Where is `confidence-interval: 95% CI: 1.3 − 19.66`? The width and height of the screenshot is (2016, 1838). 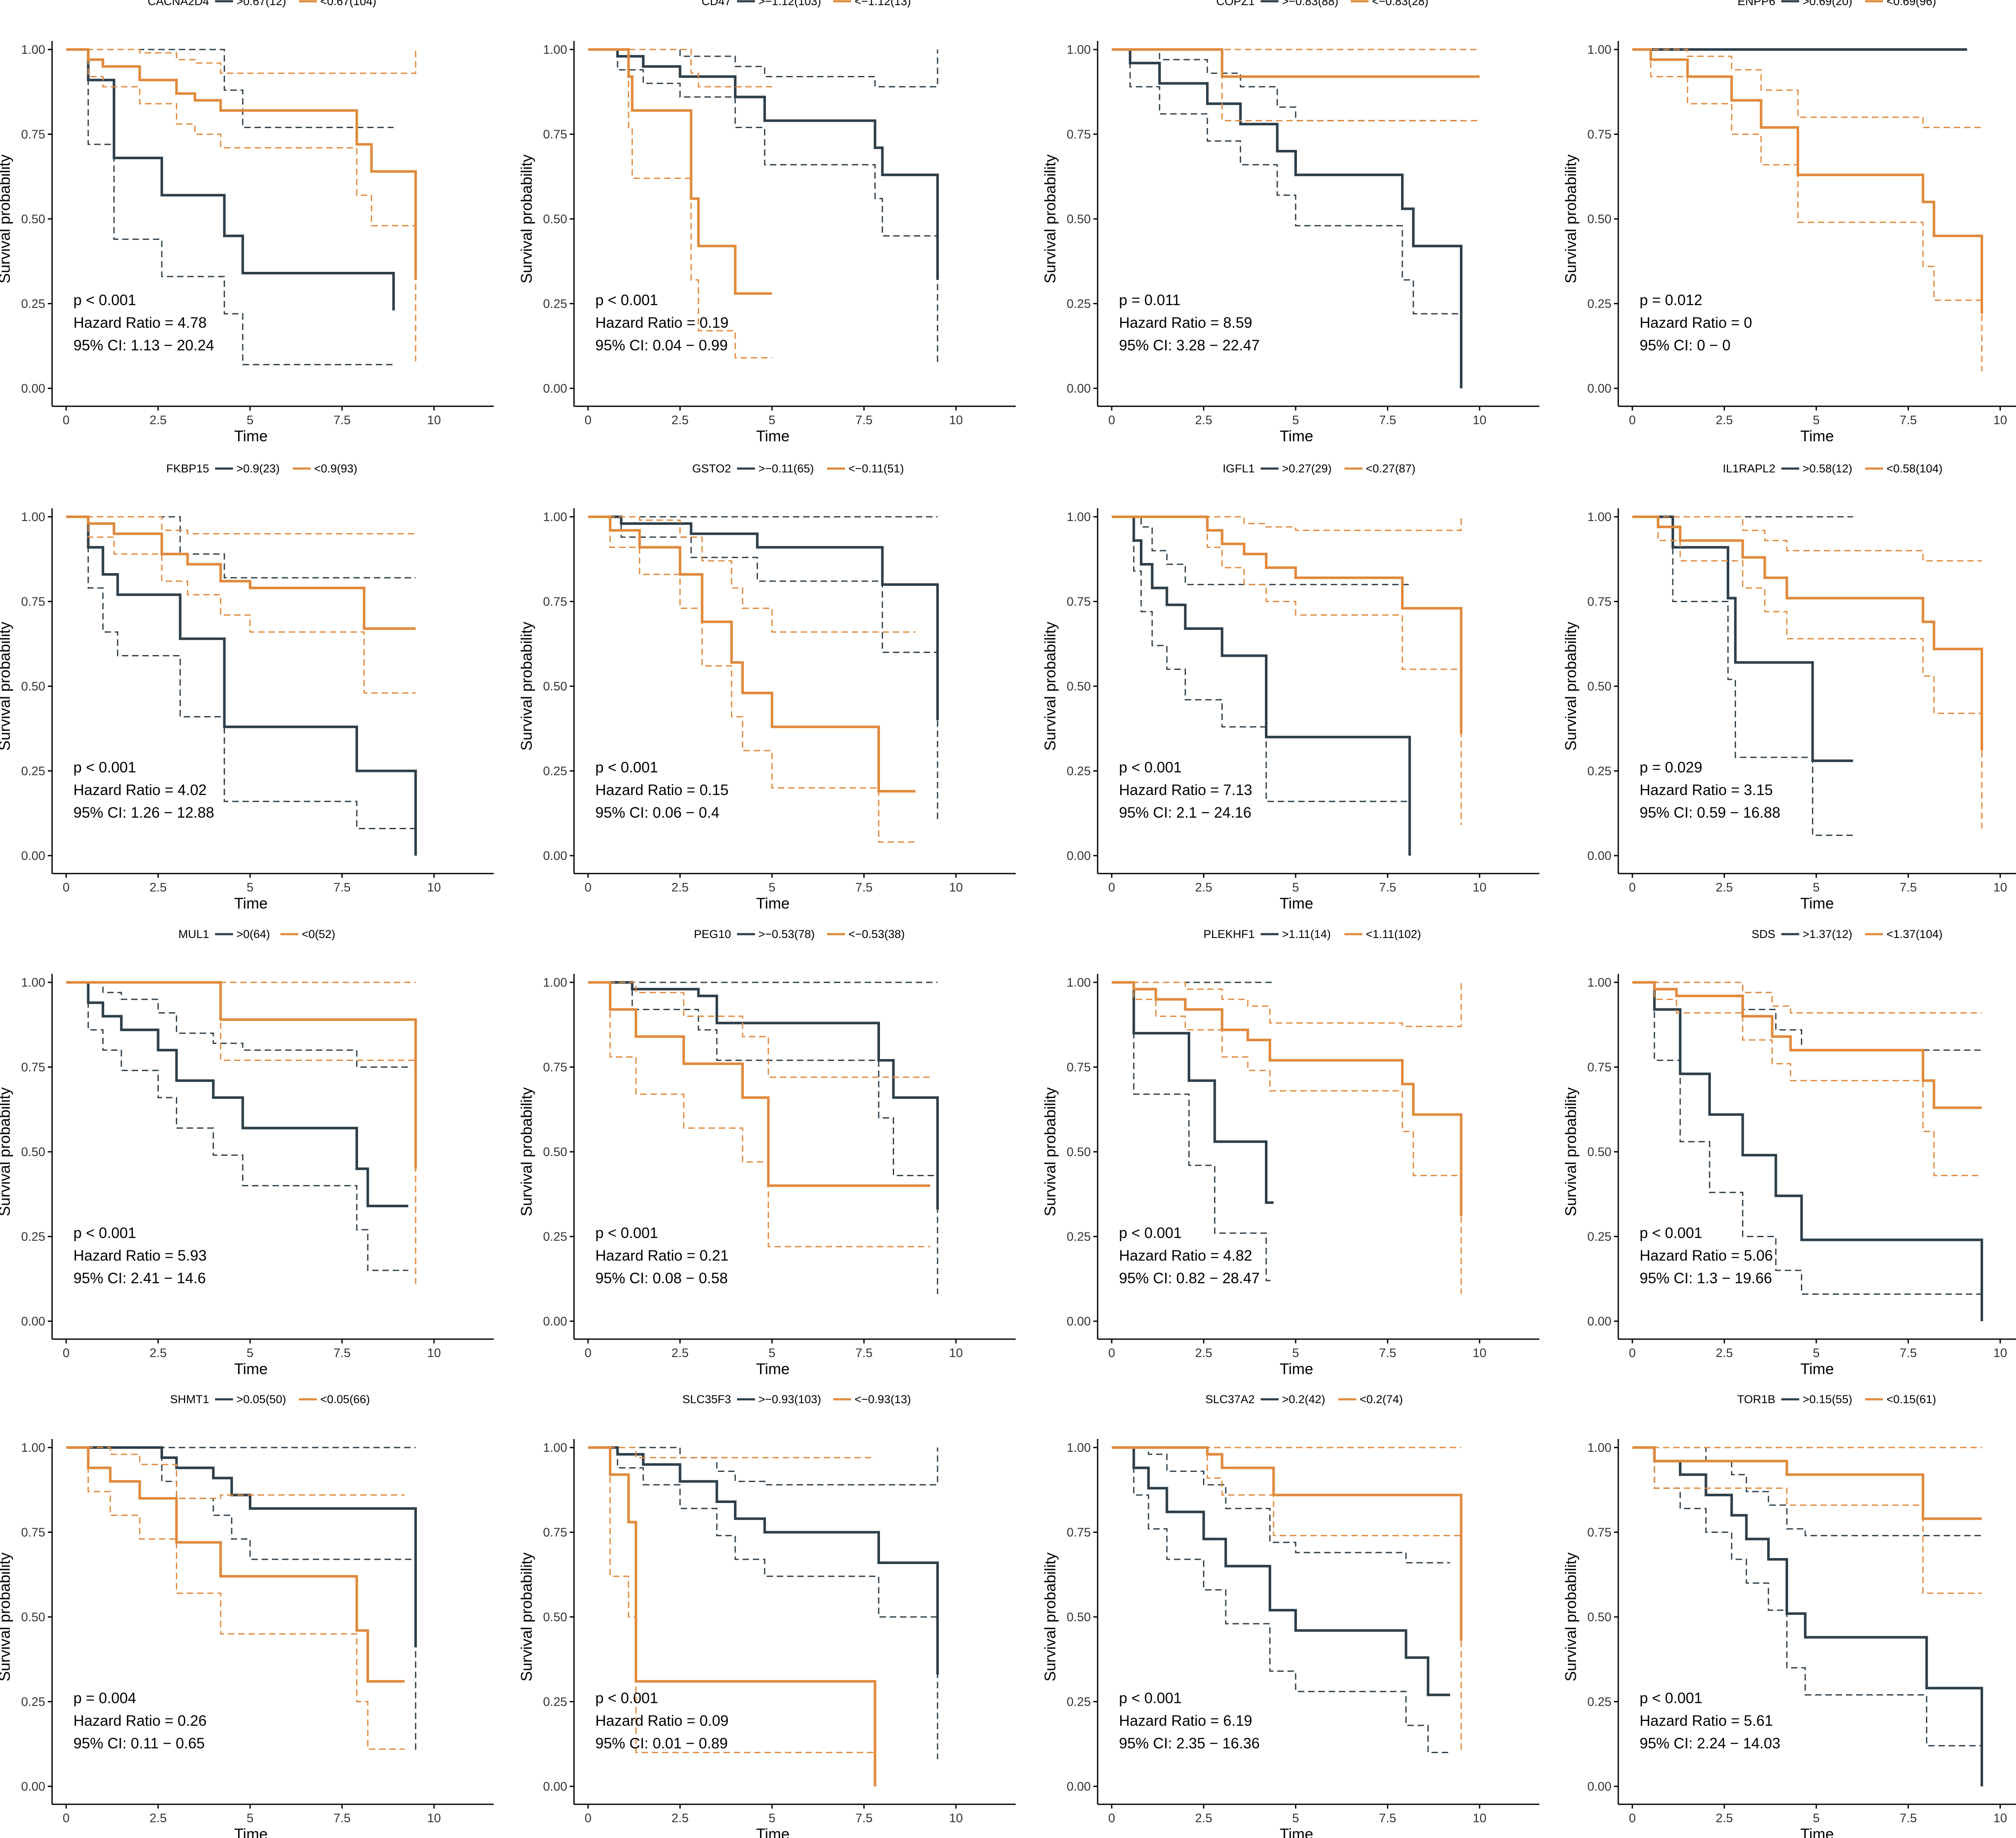
confidence-interval: 95% CI: 1.3 − 19.66 is located at coordinates (1706, 1278).